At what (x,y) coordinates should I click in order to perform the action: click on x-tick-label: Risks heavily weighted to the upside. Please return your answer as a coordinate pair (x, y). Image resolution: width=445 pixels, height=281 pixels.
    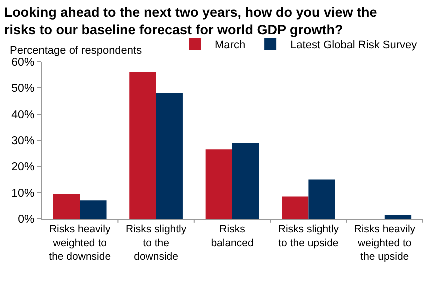
    Looking at the image, I should click on (385, 243).